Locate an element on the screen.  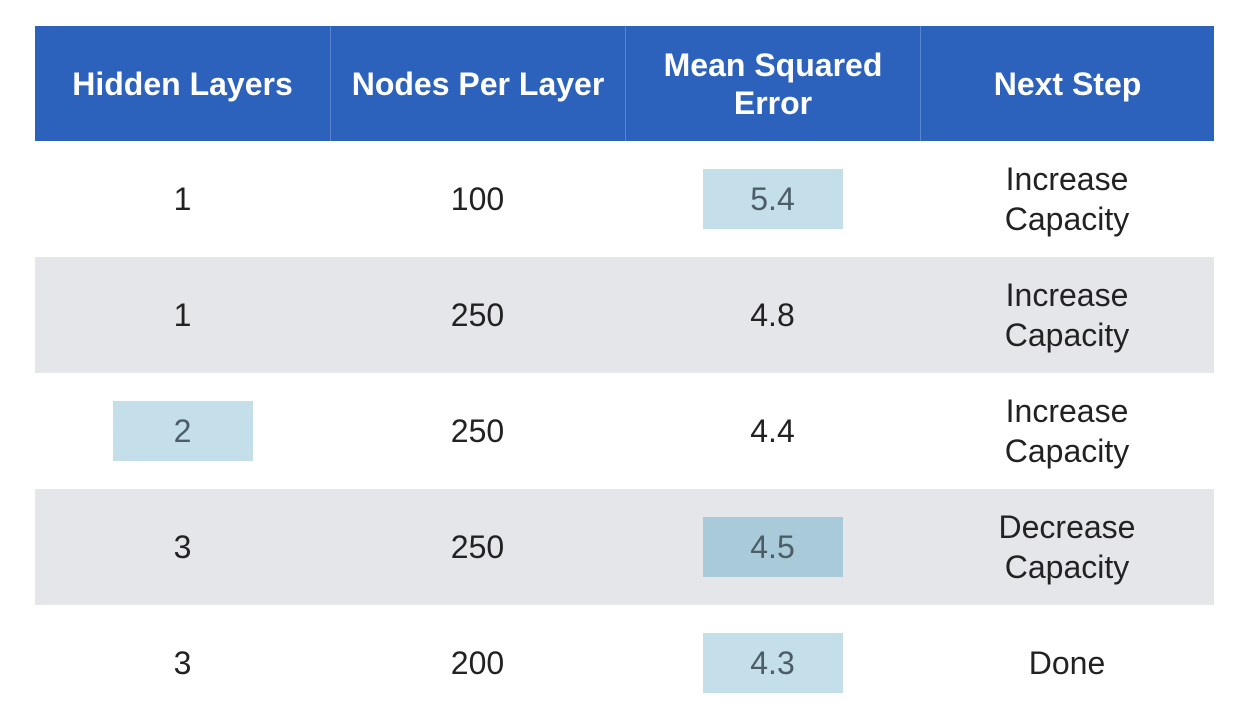
header-mse-label: Mean Squared Error is located at coordinates (773, 83).